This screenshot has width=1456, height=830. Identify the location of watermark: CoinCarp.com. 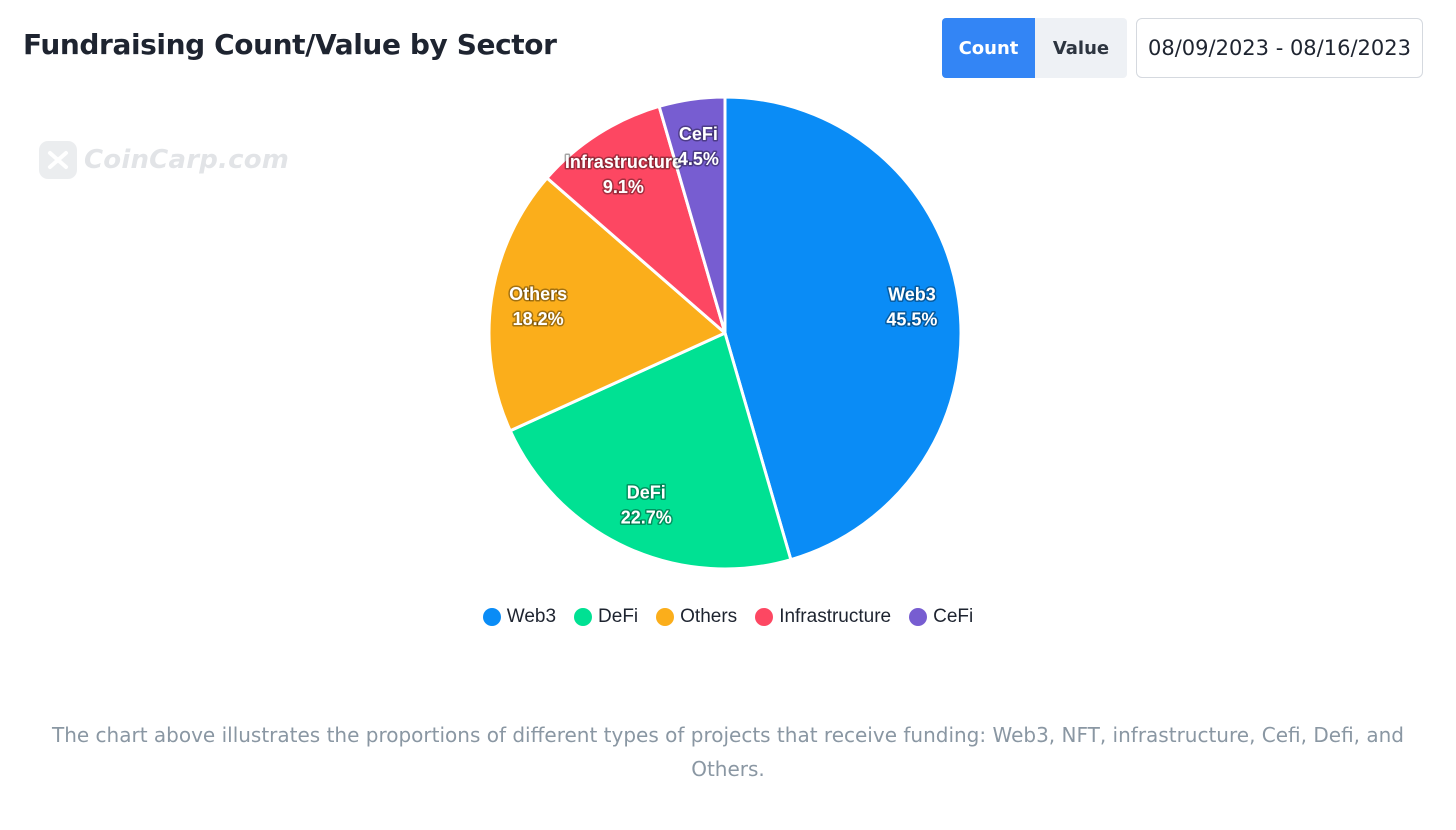
(163, 160).